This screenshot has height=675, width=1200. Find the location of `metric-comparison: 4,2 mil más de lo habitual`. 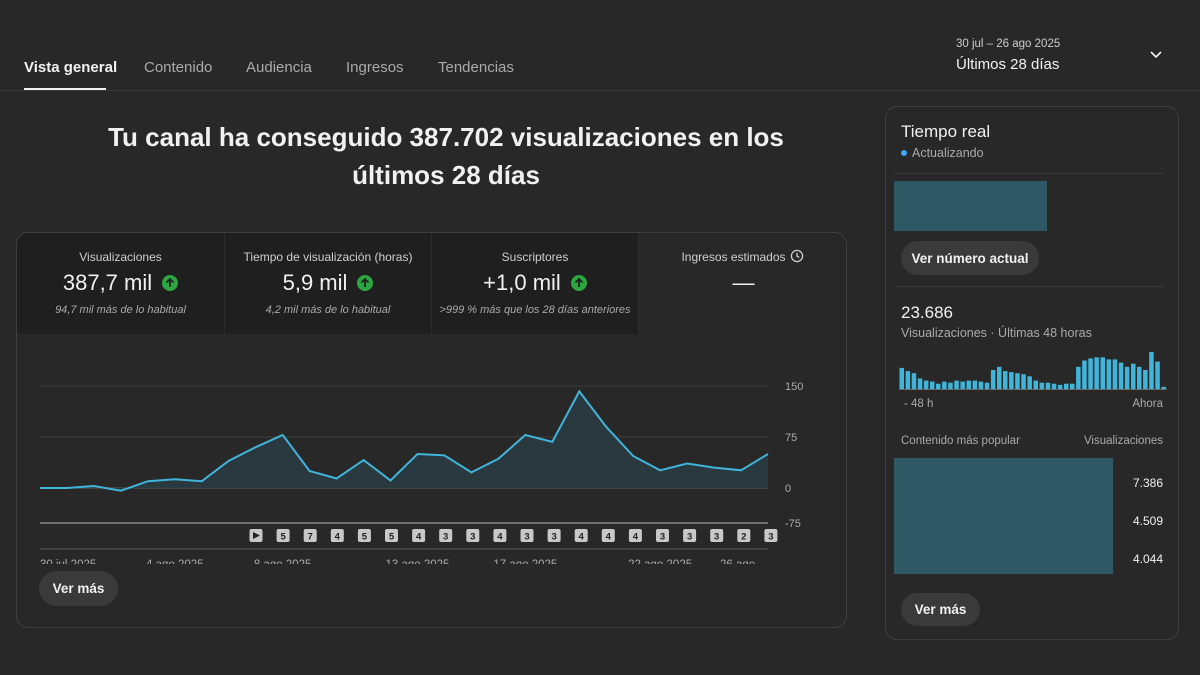

metric-comparison: 4,2 mil más de lo habitual is located at coordinates (328, 310).